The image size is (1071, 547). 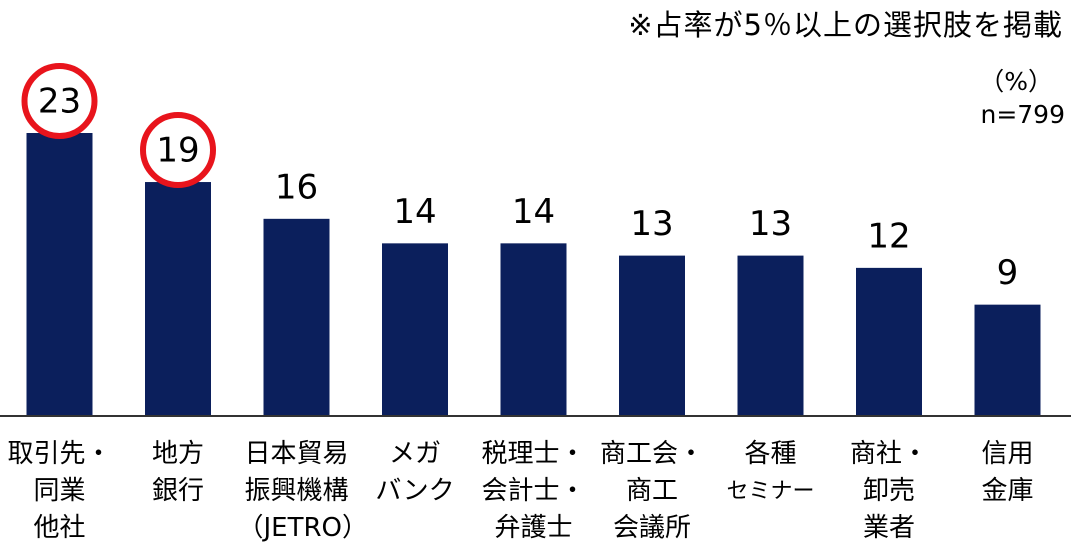 What do you see at coordinates (415, 473) in the screenshot?
I see `category-label-3: メガ バンク` at bounding box center [415, 473].